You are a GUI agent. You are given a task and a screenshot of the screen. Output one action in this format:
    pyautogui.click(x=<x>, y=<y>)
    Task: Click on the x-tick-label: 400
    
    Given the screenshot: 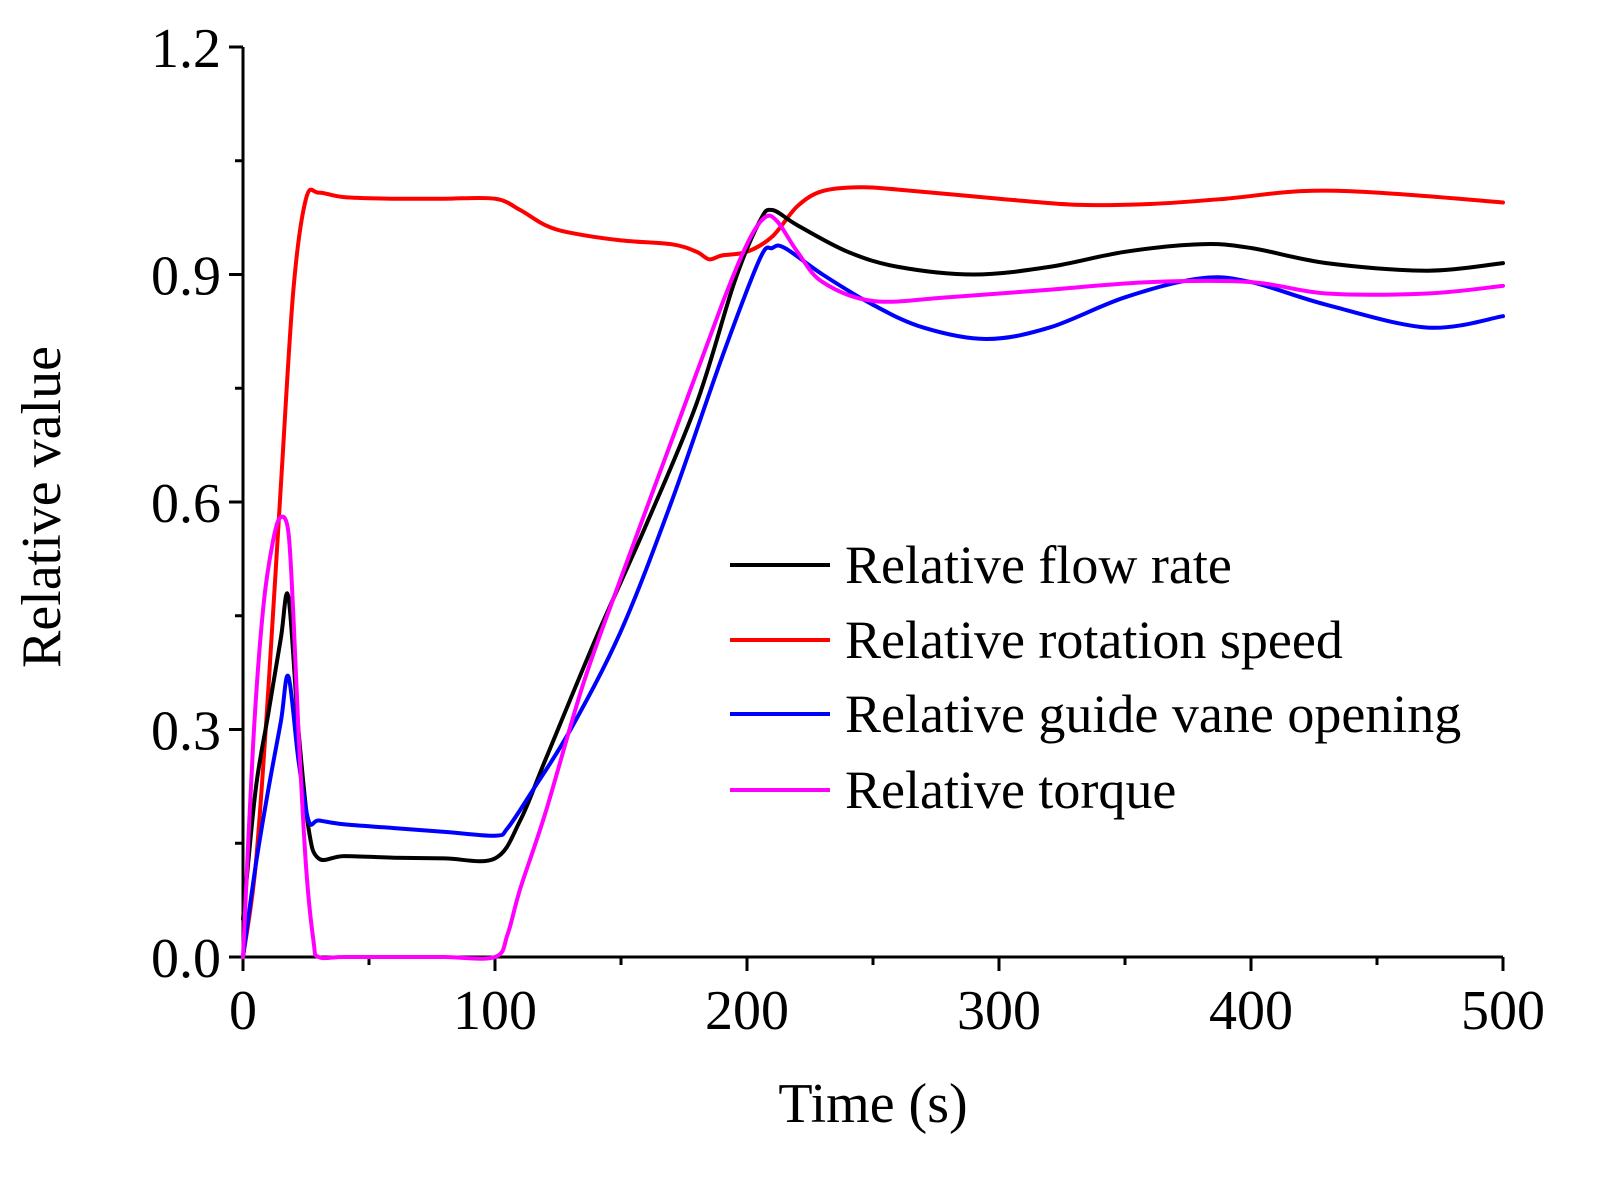 What is the action you would take?
    pyautogui.click(x=1251, y=1011)
    